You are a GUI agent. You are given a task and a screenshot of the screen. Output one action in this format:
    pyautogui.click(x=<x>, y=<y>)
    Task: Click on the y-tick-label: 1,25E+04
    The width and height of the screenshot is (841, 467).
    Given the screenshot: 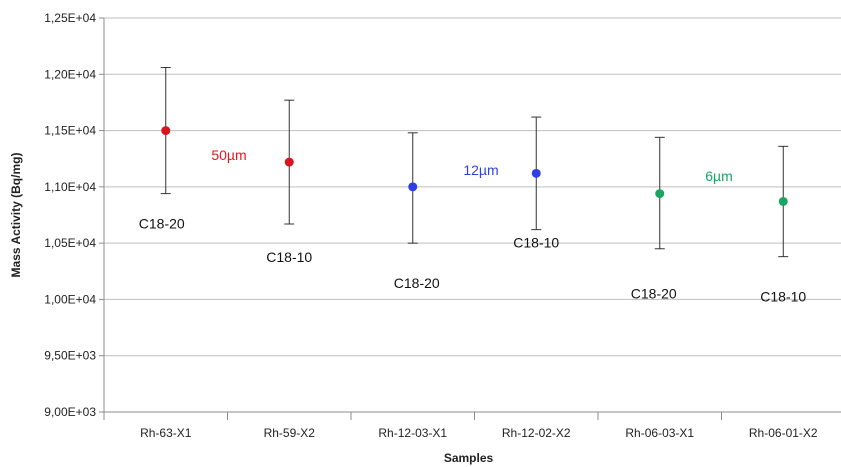 What is the action you would take?
    pyautogui.click(x=70, y=18)
    